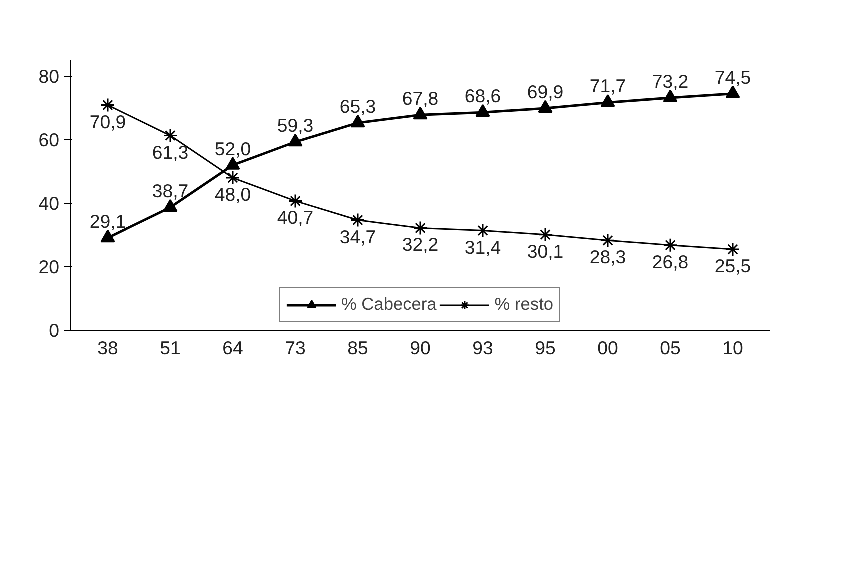  Describe the element at coordinates (49, 203) in the screenshot. I see `y-tick-label: 40` at that location.